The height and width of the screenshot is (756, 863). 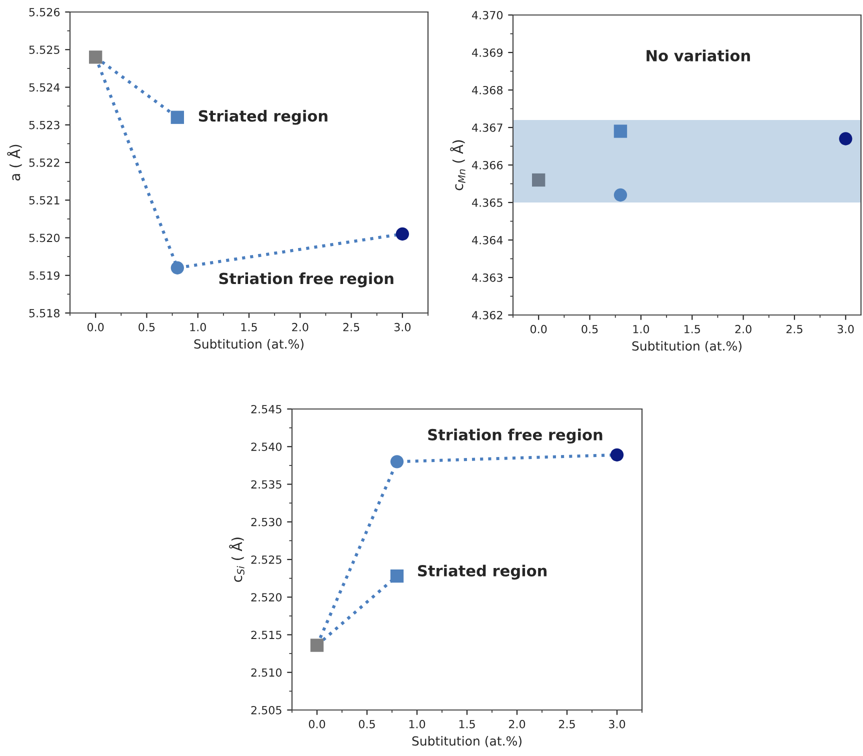 I want to click on y-tick-label: 5.526, so click(x=44, y=12).